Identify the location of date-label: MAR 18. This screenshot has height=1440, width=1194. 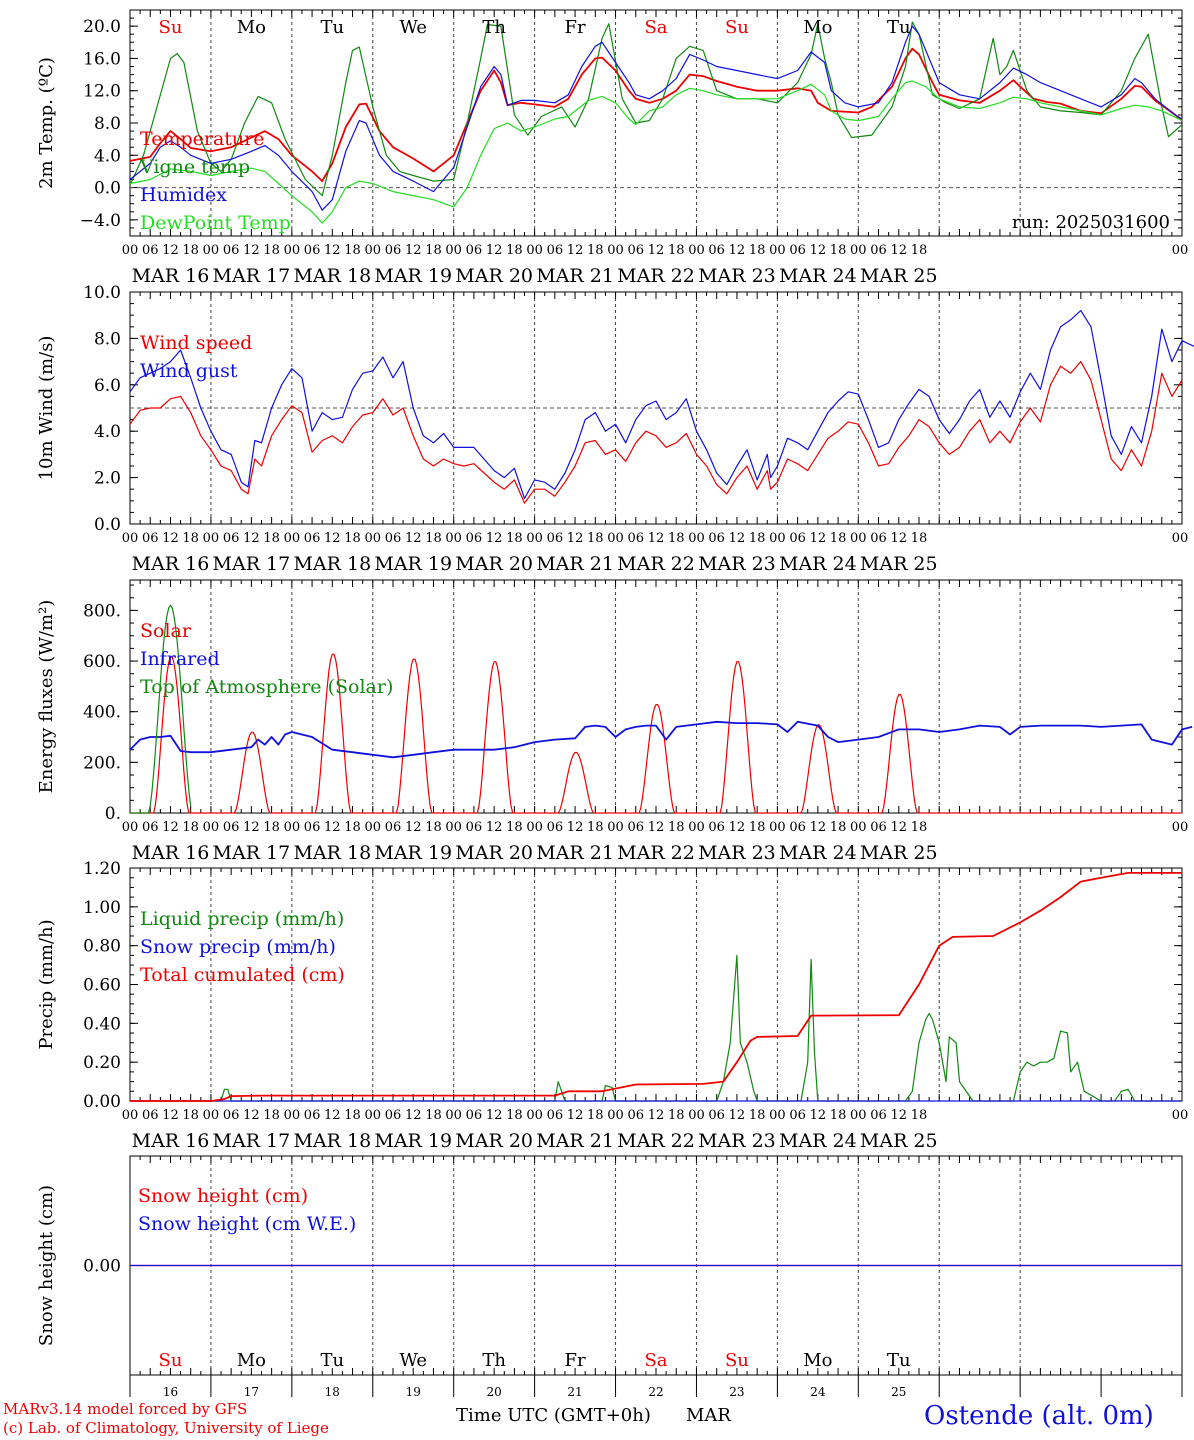
(332, 276).